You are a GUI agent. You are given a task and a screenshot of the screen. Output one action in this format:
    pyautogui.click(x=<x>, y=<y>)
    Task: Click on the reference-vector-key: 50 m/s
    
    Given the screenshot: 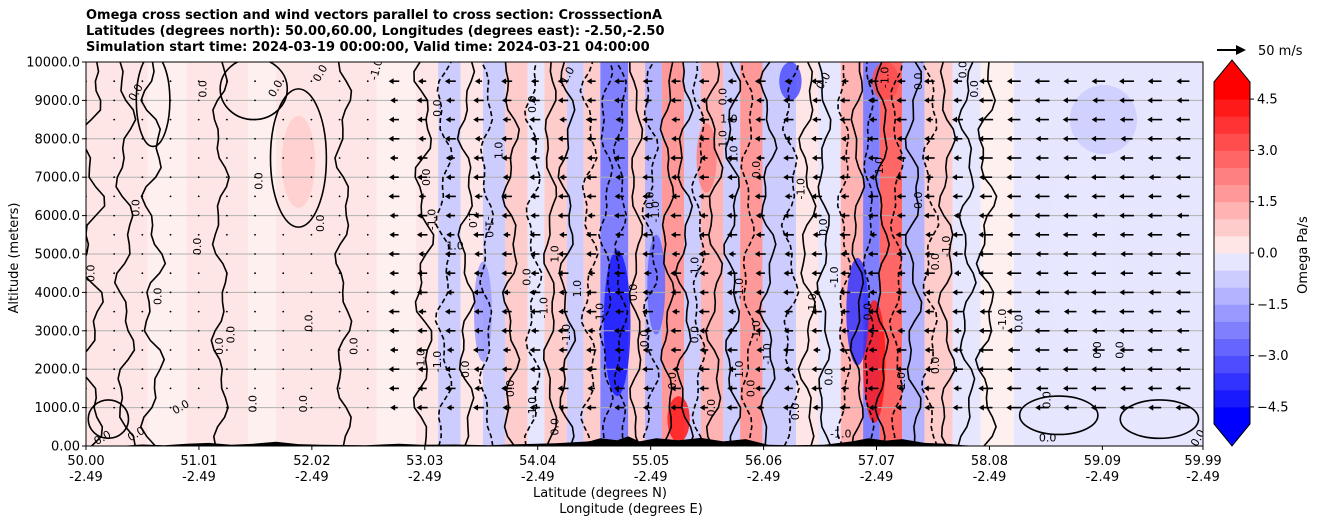 What is the action you would take?
    pyautogui.click(x=1260, y=51)
    